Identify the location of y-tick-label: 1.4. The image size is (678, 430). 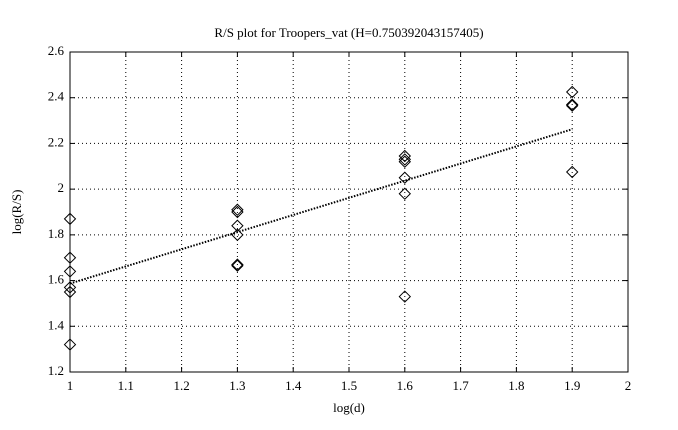
(56, 324).